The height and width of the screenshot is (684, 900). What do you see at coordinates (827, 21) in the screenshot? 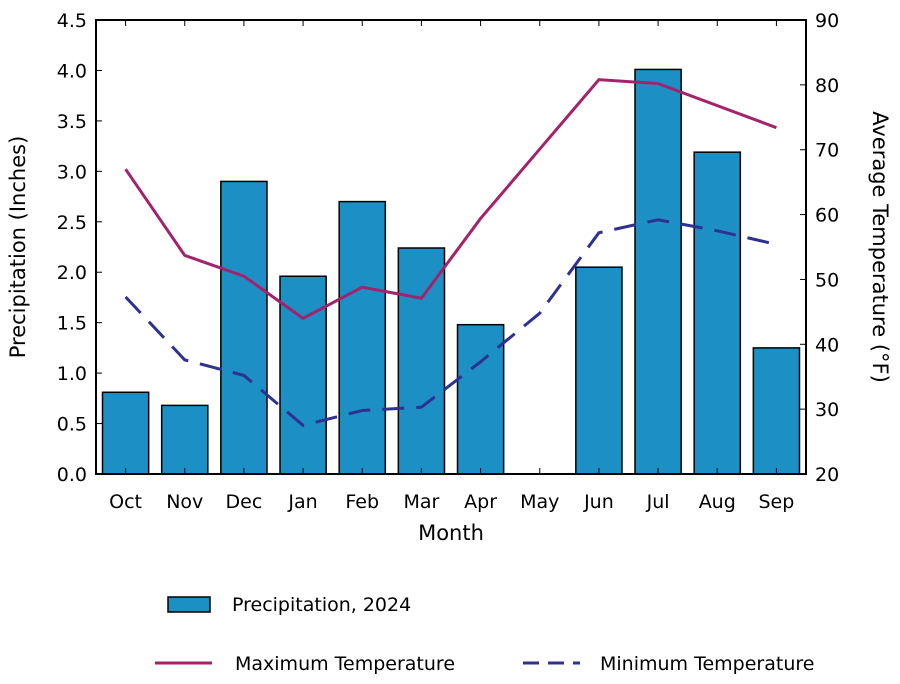
I see `y2-tick-label: 90` at bounding box center [827, 21].